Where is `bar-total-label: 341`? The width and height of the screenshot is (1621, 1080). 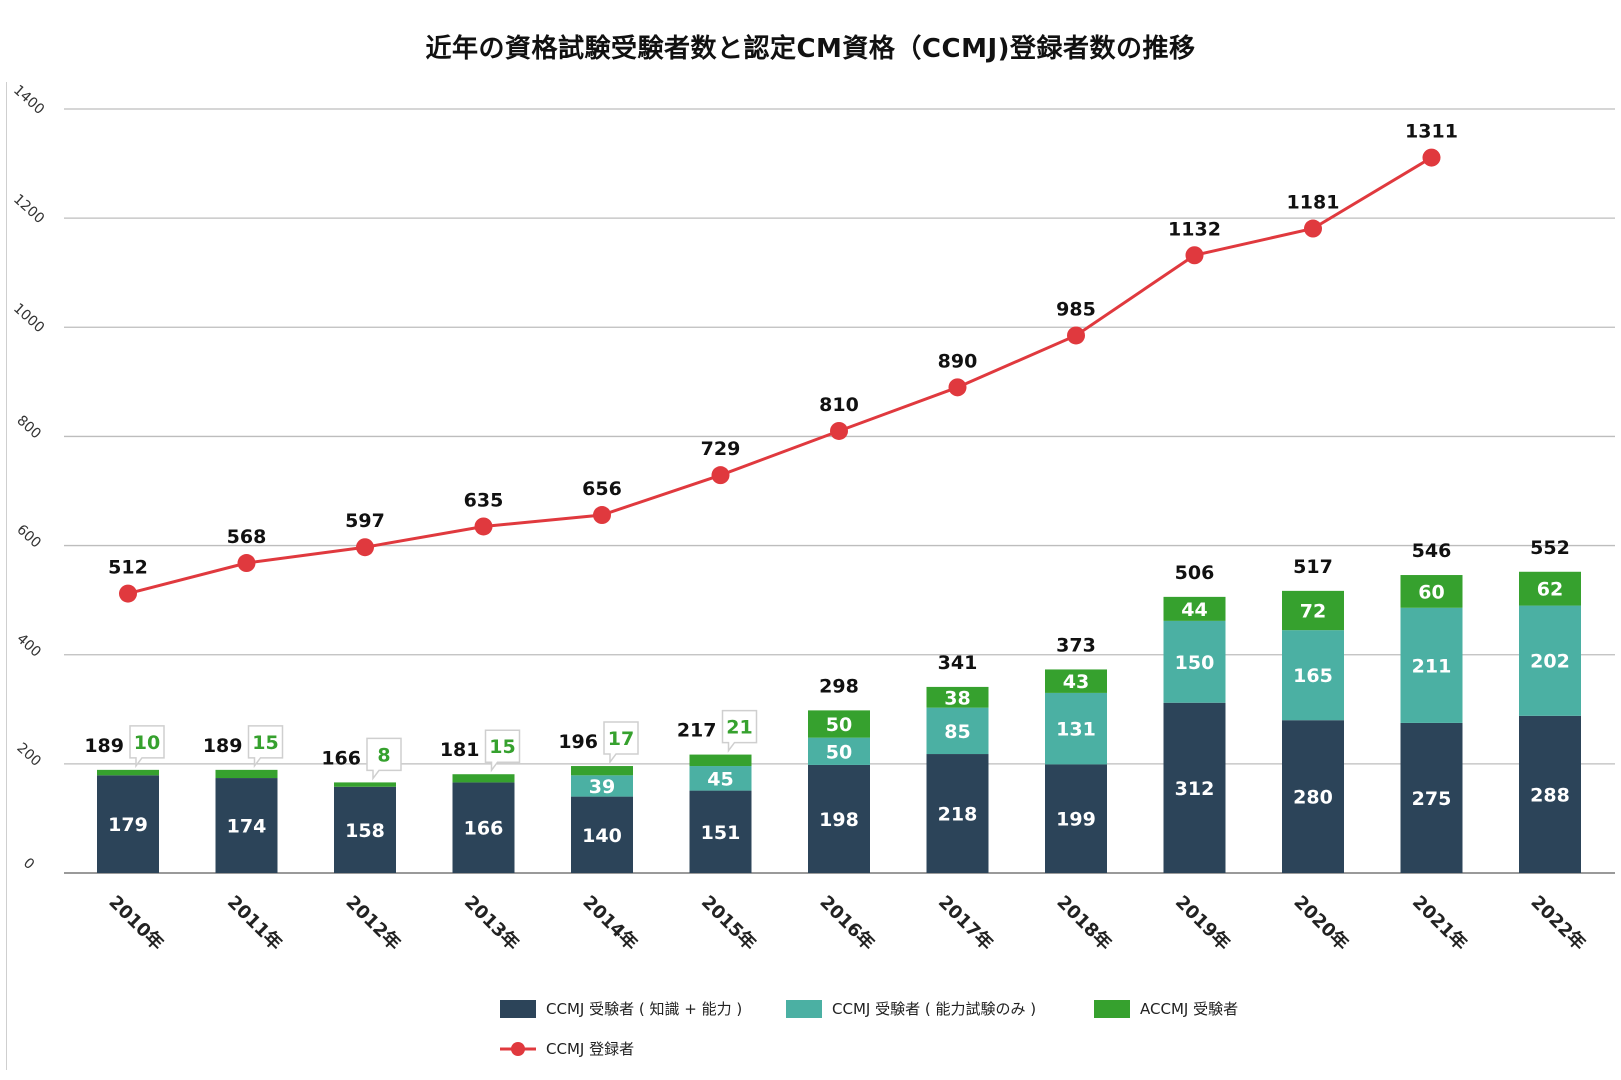 bar-total-label: 341 is located at coordinates (958, 663).